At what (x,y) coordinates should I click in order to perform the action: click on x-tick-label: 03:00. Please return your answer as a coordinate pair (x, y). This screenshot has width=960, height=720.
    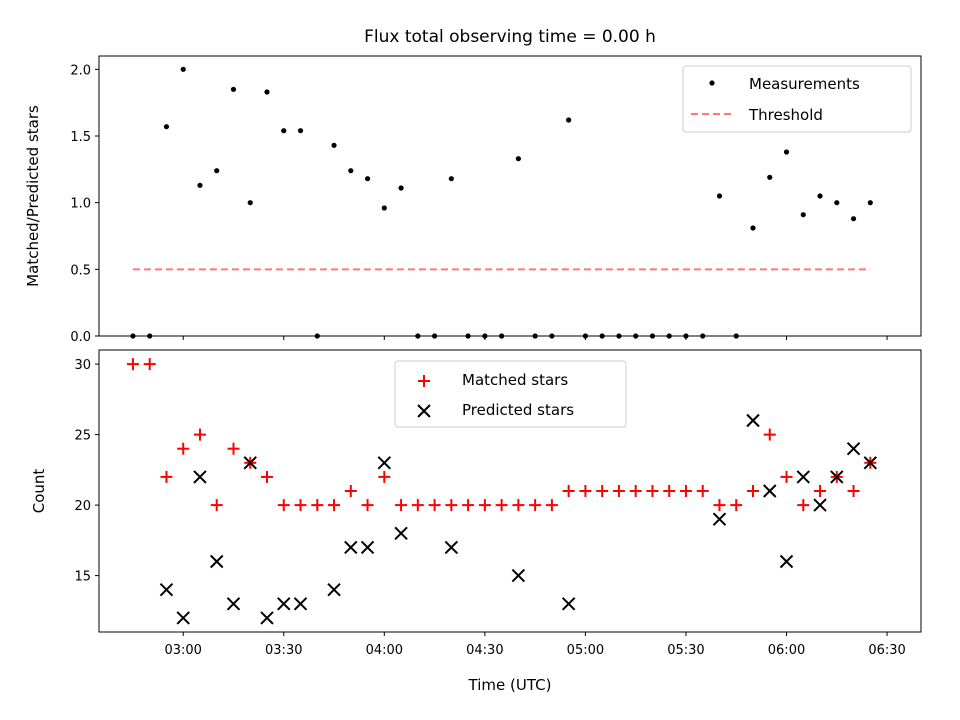
    Looking at the image, I should click on (182, 650).